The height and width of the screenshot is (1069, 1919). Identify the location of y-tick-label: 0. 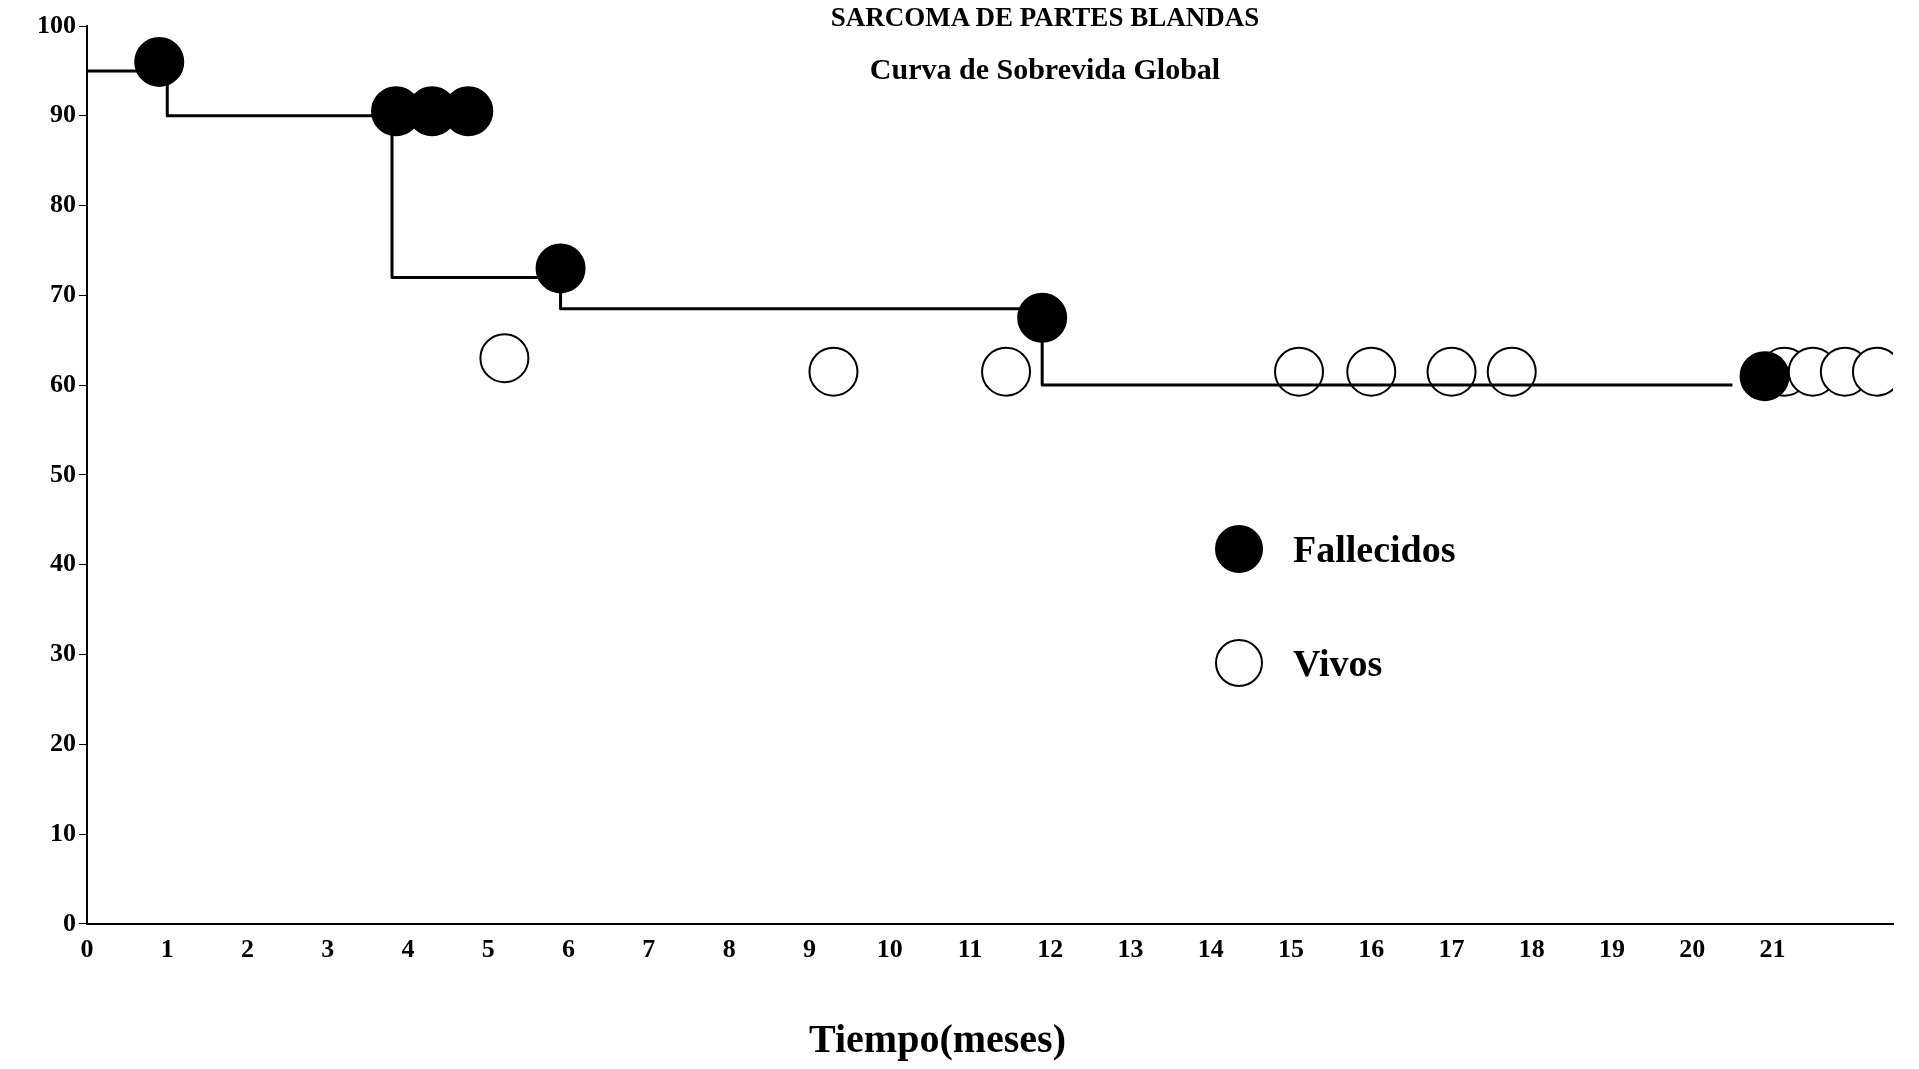
(69, 922).